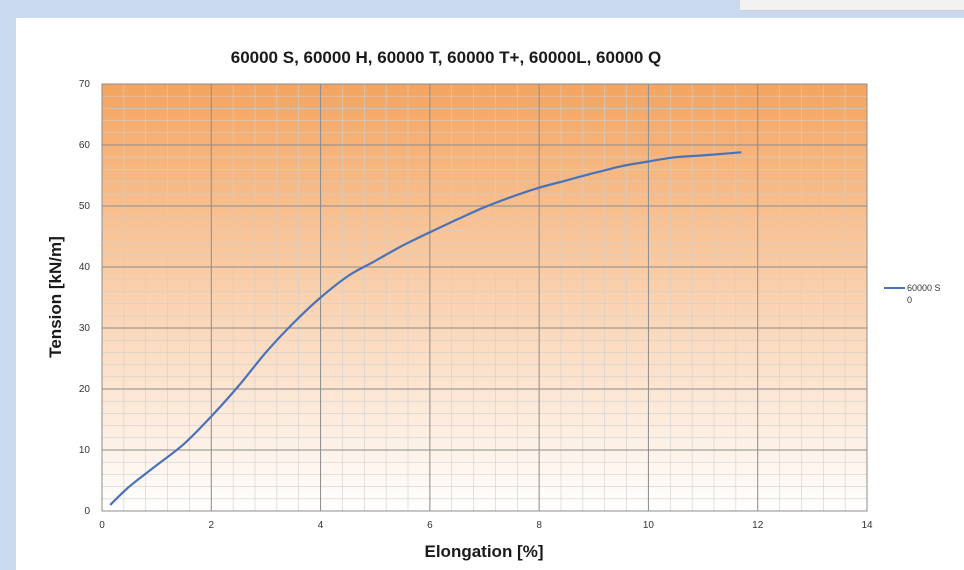 The image size is (964, 570). I want to click on x-tick-label: 0, so click(102, 525).